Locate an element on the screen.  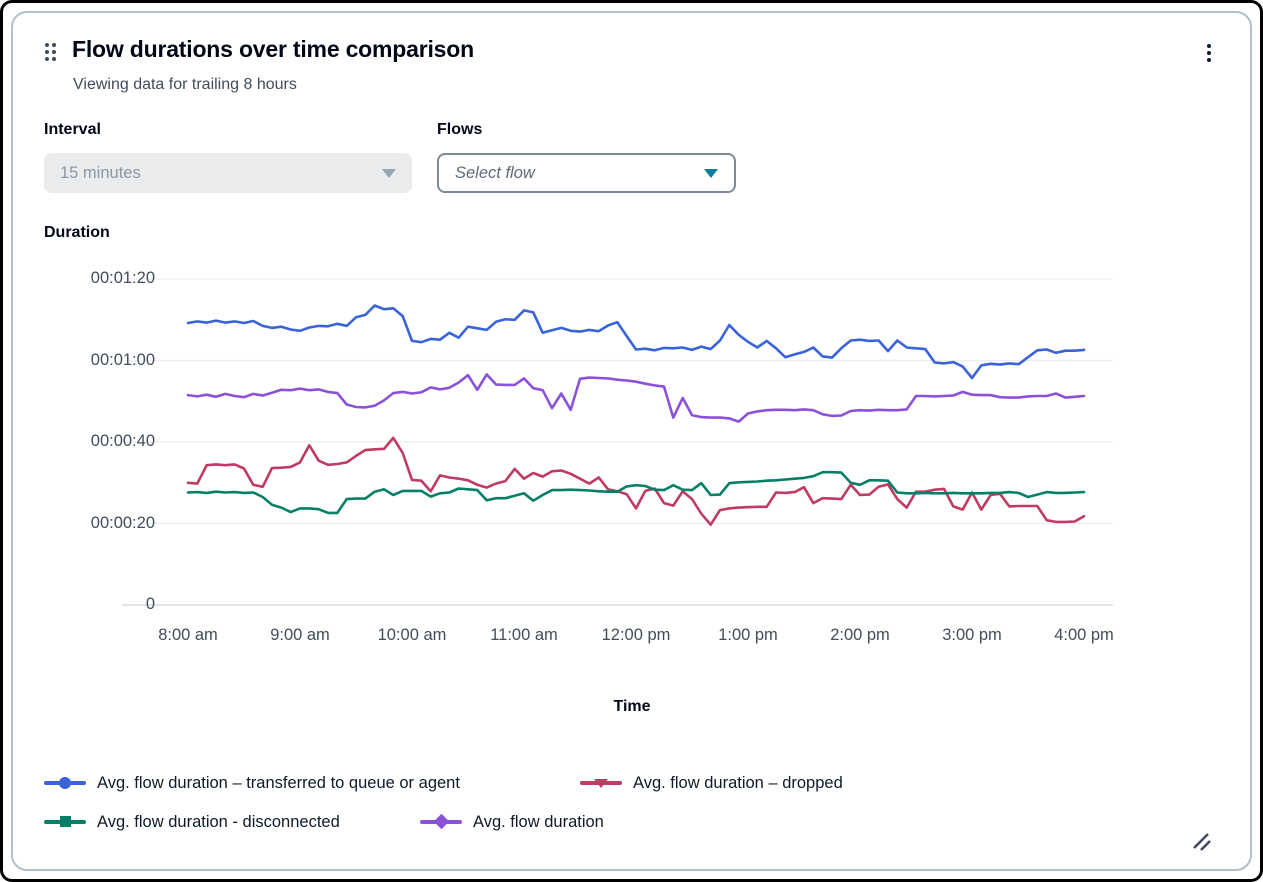
legend-item-dropped: Avg. flow duration – dropped is located at coordinates (711, 783).